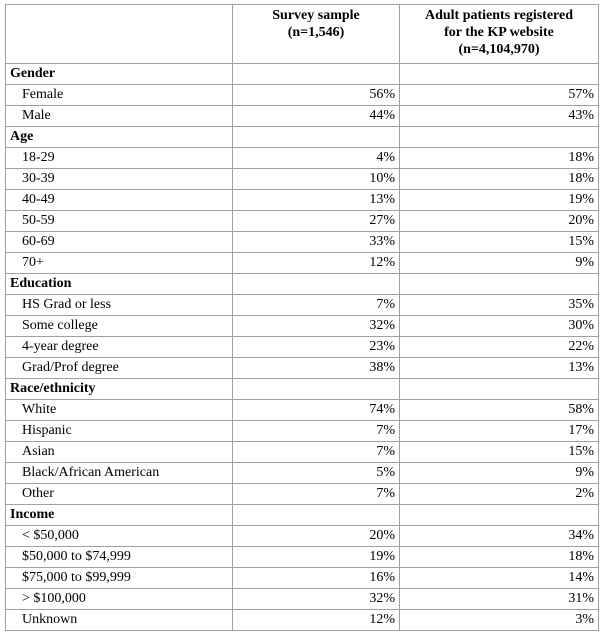 The height and width of the screenshot is (634, 603). I want to click on value-cell: 30%, so click(499, 326).